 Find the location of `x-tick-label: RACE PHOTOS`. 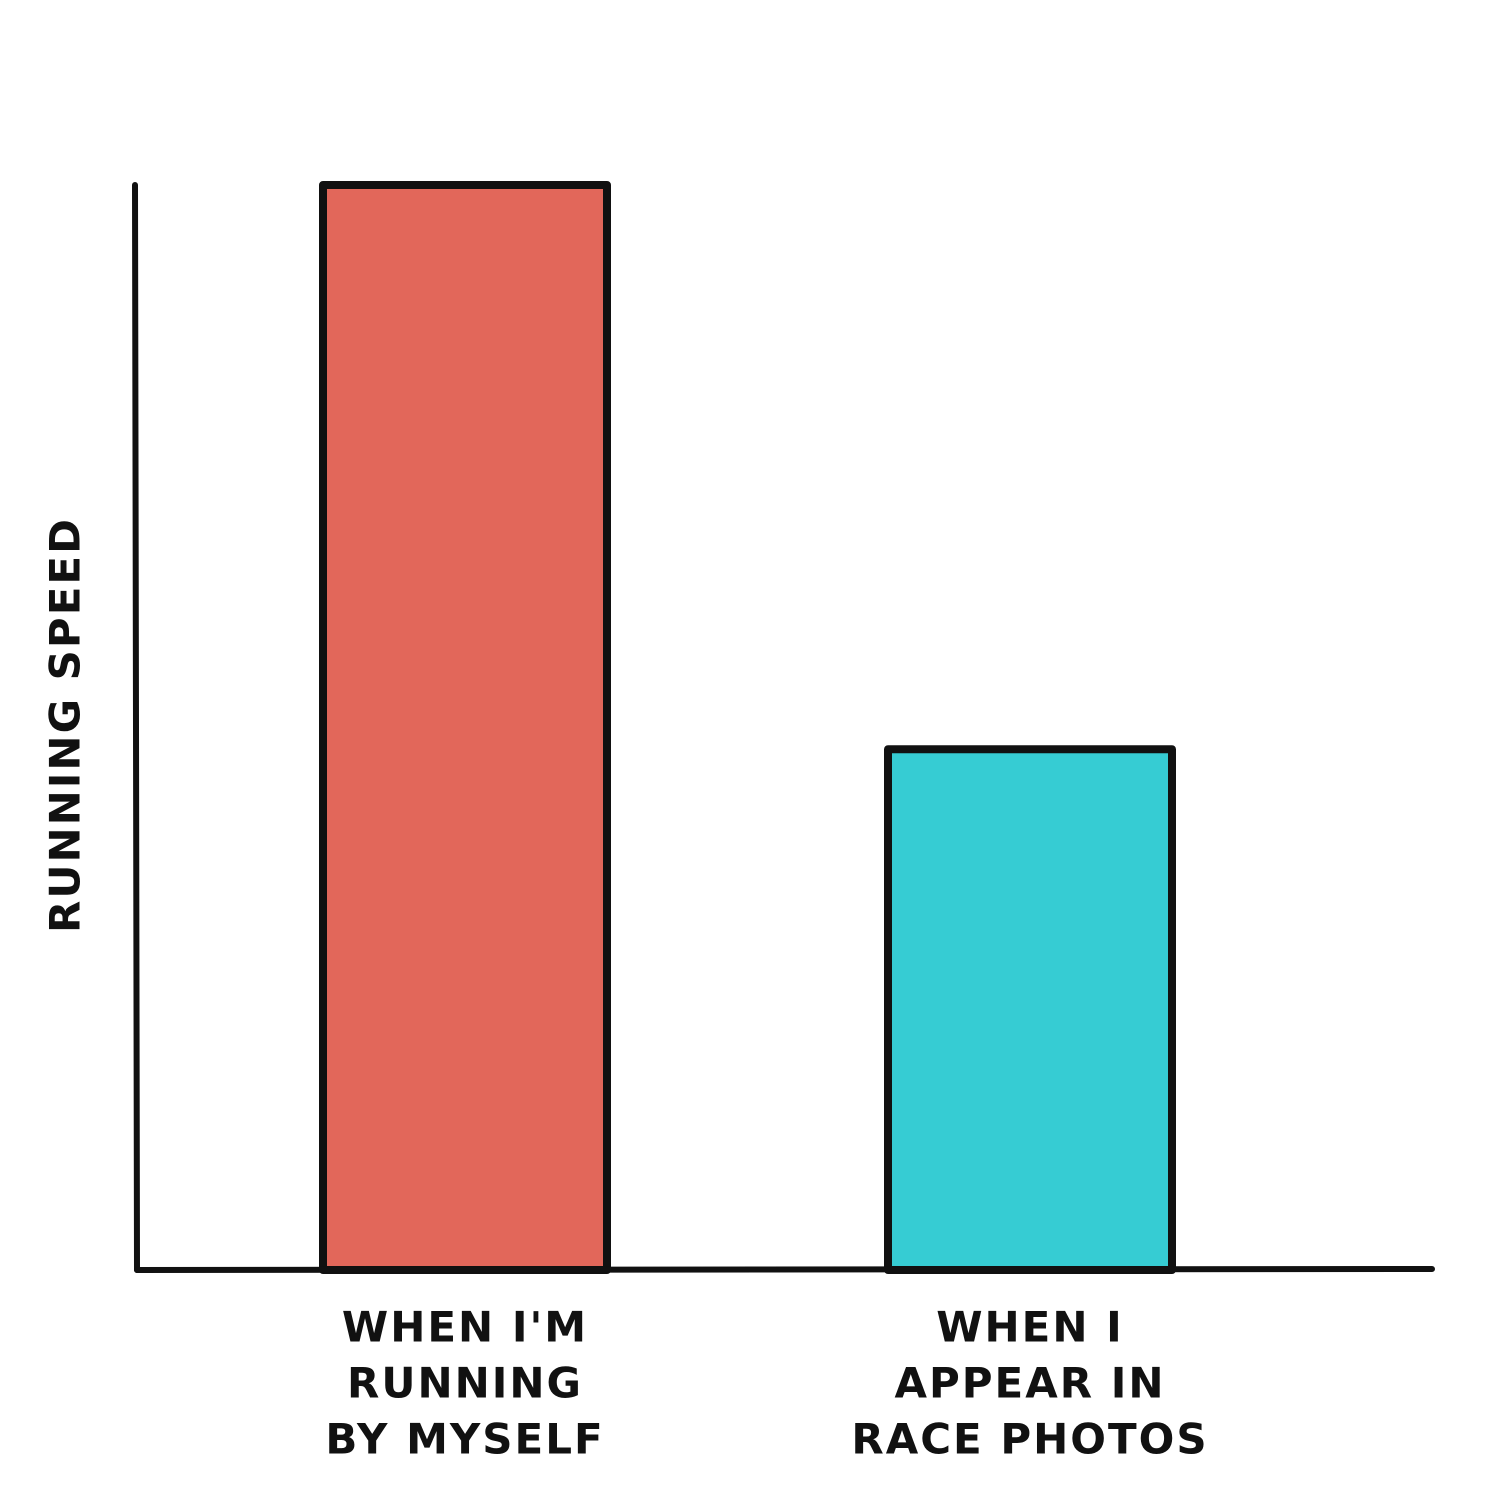

x-tick-label: RACE PHOTOS is located at coordinates (1029, 1439).